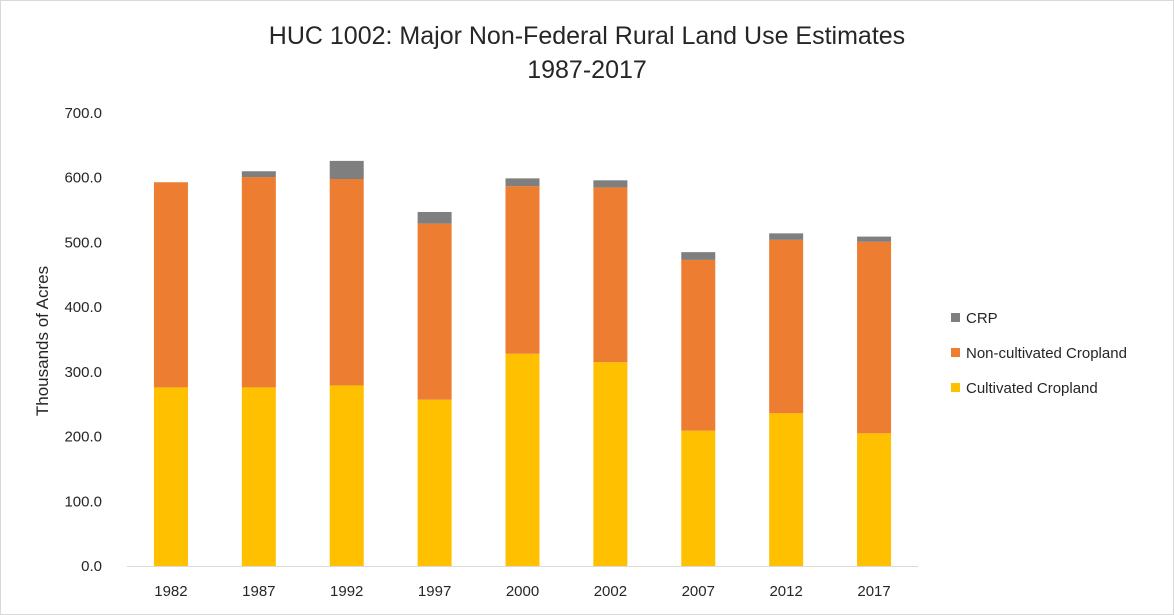  What do you see at coordinates (83, 178) in the screenshot?
I see `y-tick-label: 600.0` at bounding box center [83, 178].